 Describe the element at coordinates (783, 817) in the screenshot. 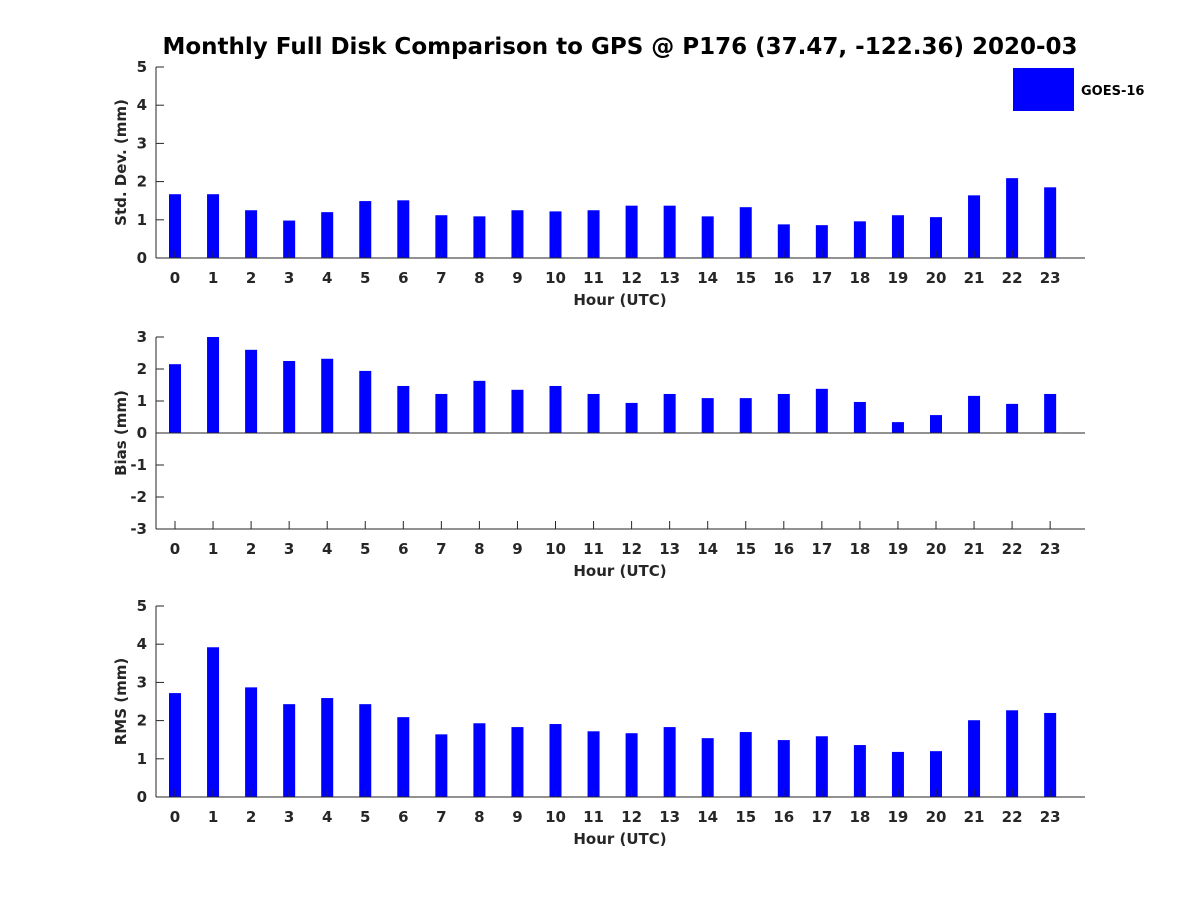

I see `rms-x-tick-label: 16` at that location.